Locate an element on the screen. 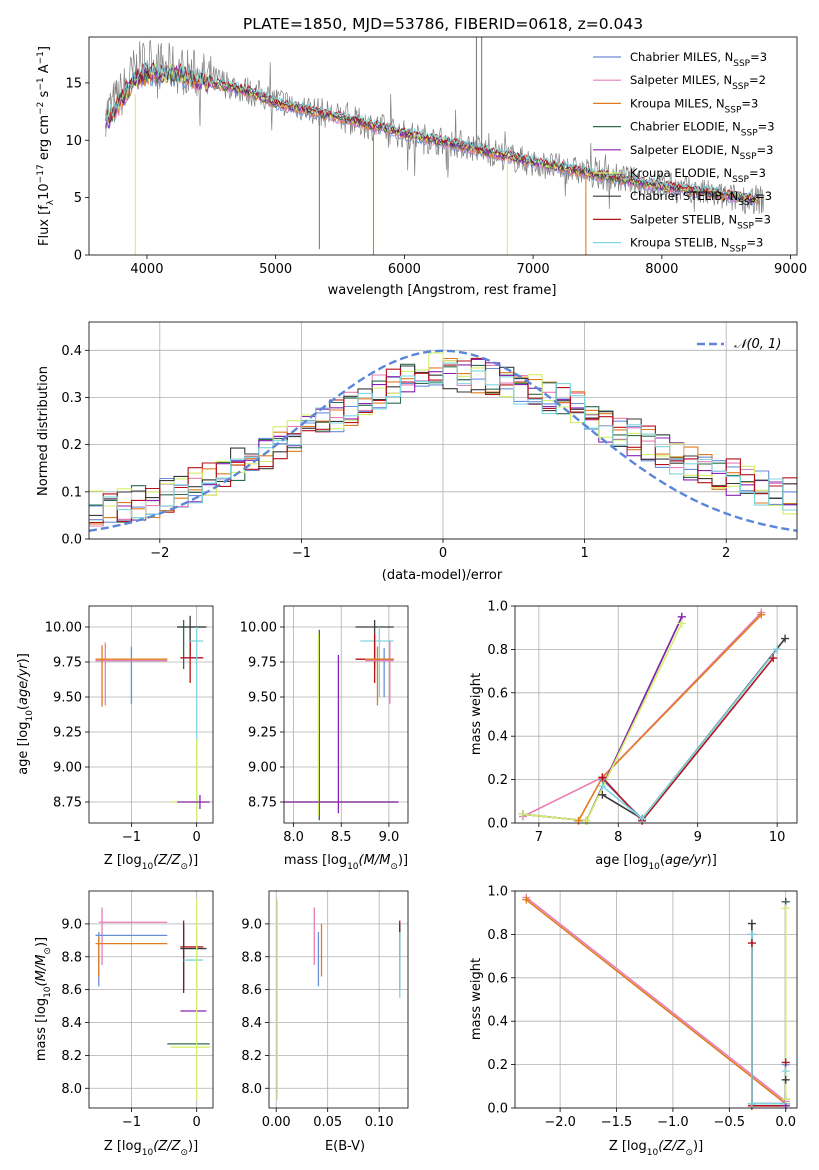 This screenshot has width=819, height=1170. x-tick-label: −0.5 is located at coordinates (730, 1122).